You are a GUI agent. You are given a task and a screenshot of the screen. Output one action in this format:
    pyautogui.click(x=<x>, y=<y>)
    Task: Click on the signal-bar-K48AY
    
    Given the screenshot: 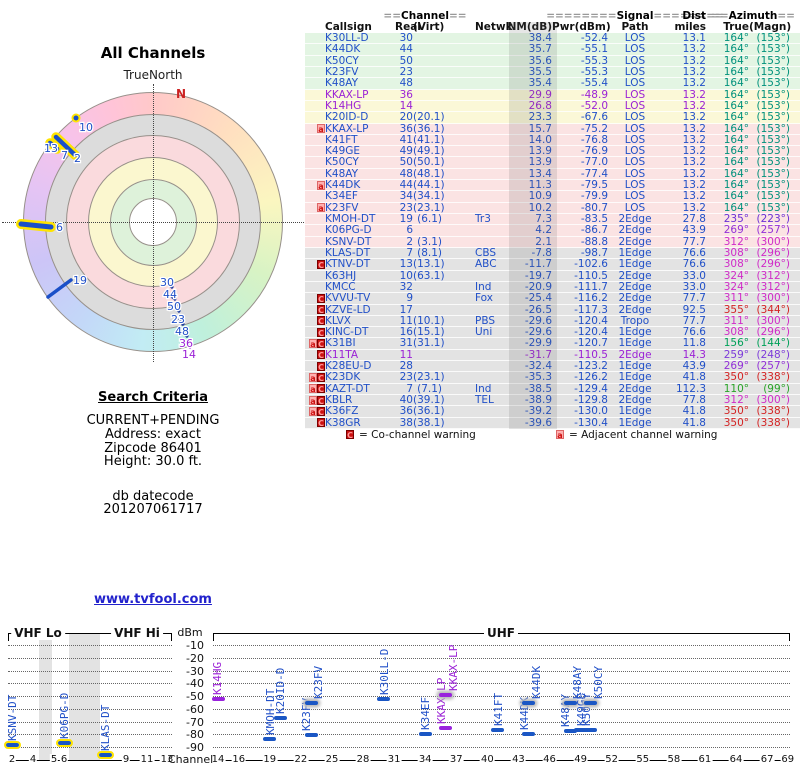 What is the action you would take?
    pyautogui.click(x=570, y=730)
    